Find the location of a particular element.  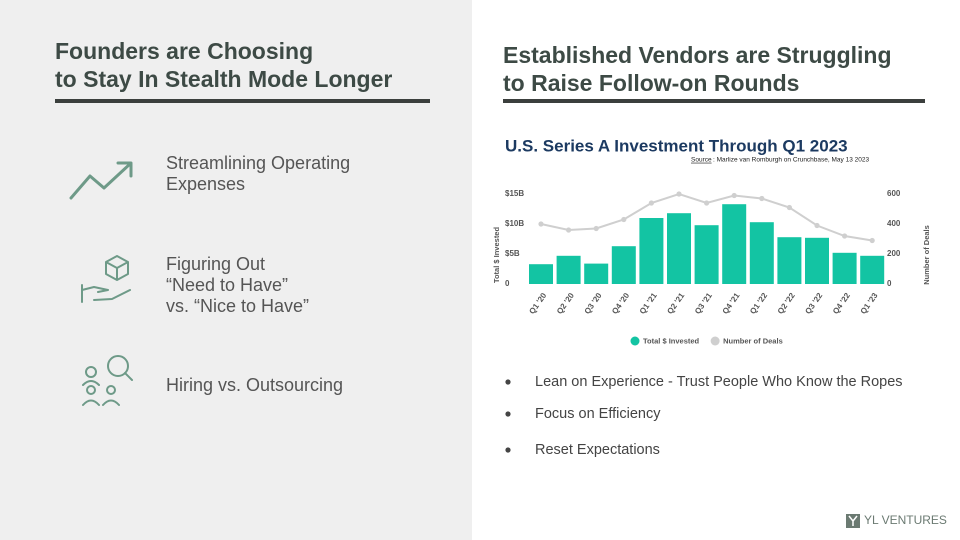

left-item: Hiring vs. Outsourcing is located at coordinates (254, 385).